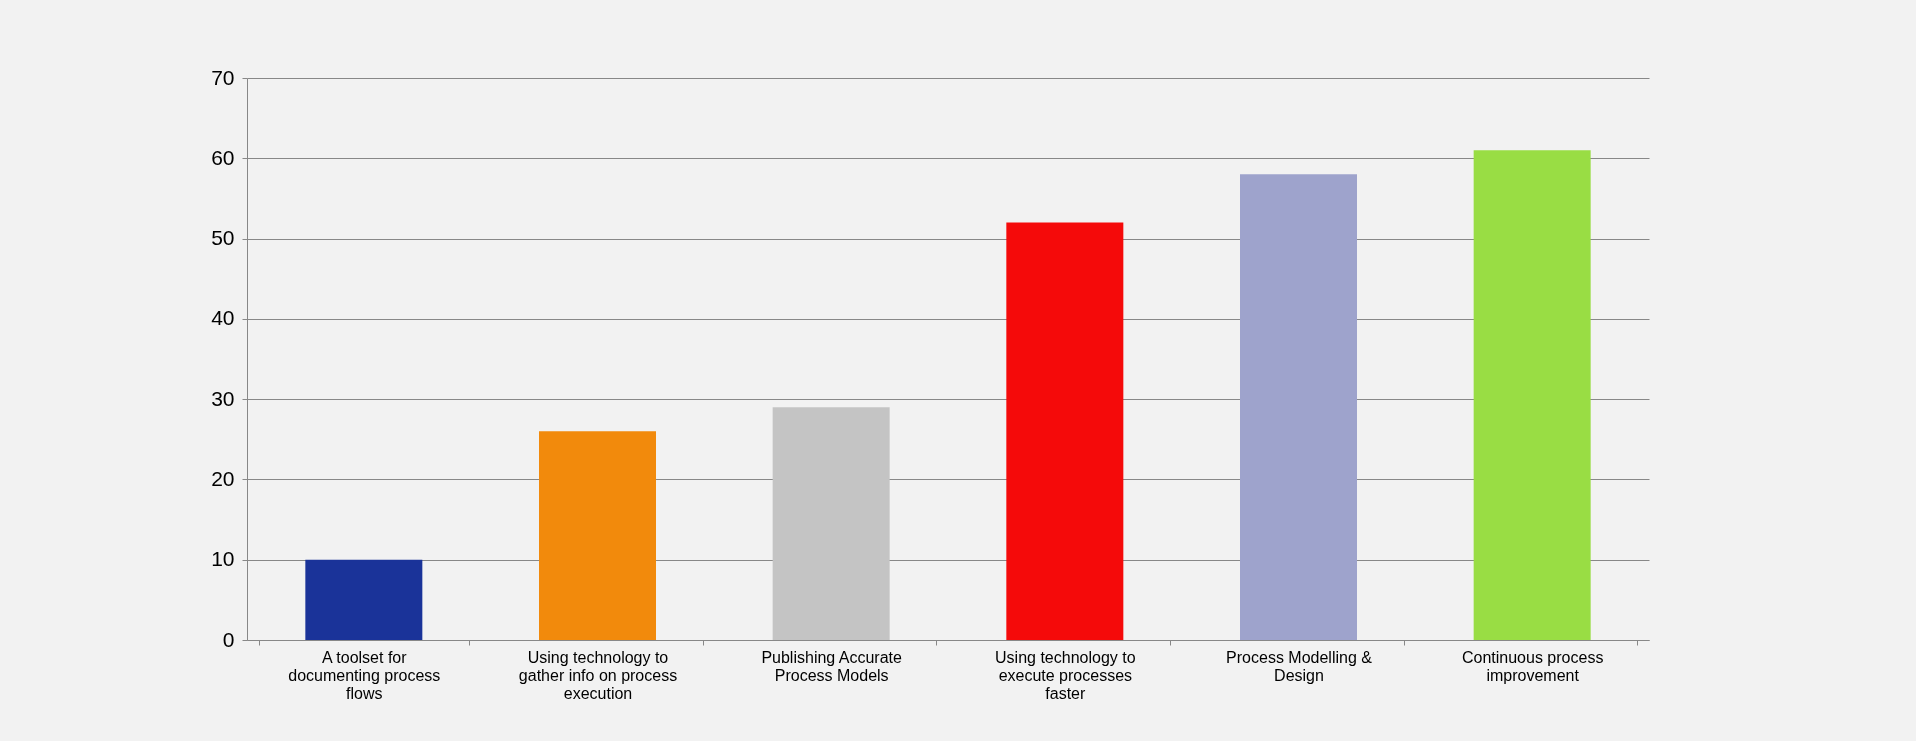 The image size is (1923, 751). I want to click on y-tick-label: 70, so click(223, 77).